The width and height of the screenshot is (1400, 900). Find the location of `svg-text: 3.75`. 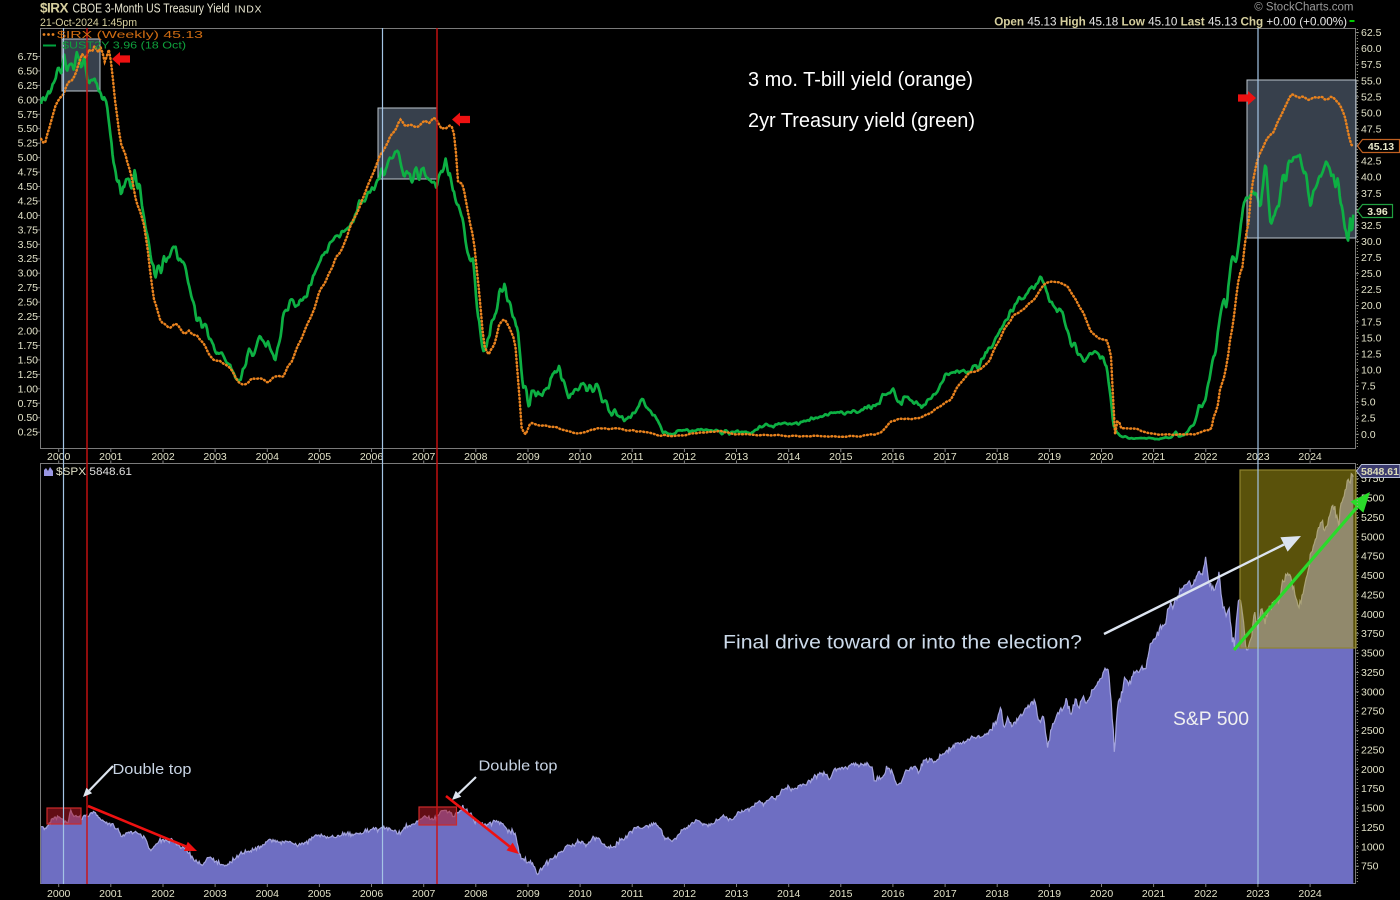

svg-text: 3.75 is located at coordinates (28, 230).